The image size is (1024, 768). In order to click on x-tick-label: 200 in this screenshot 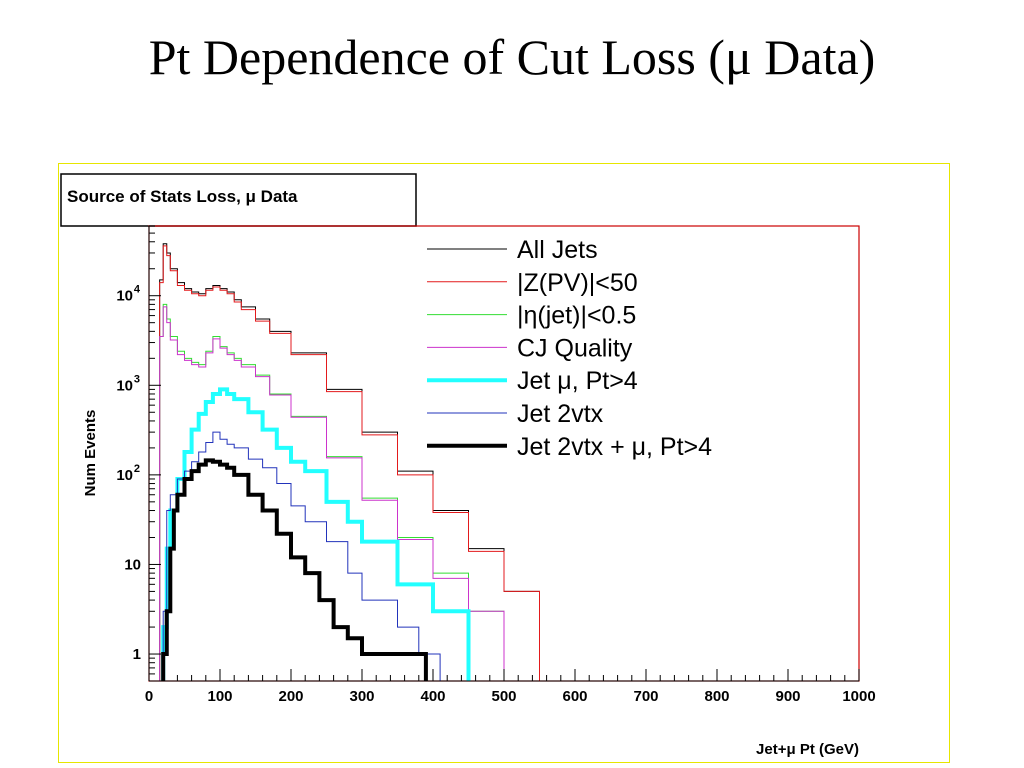, I will do `click(290, 696)`.